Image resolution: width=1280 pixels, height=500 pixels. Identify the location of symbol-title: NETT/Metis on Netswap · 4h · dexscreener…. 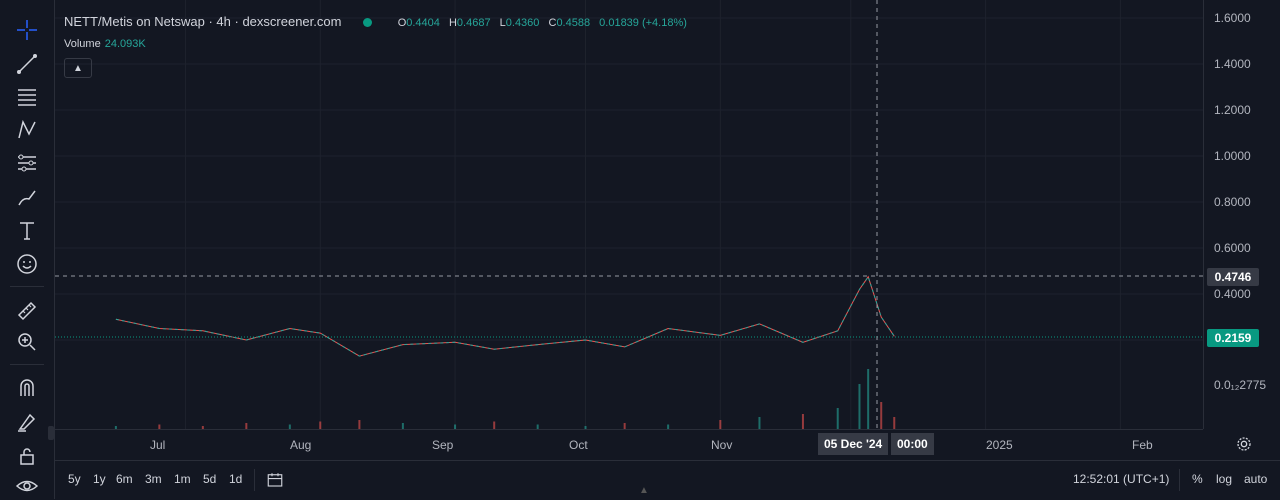
(203, 21).